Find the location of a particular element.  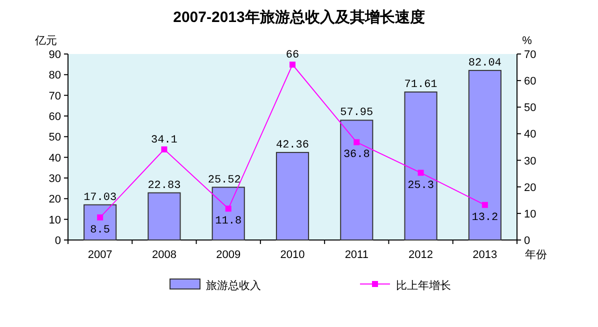

data-label: 17.03 is located at coordinates (100, 198).